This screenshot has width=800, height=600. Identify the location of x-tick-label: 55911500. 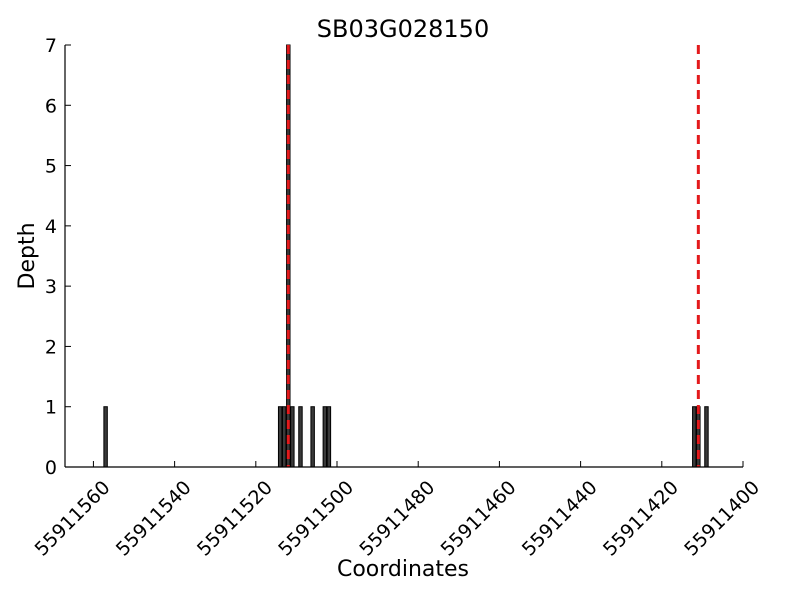
(316, 519).